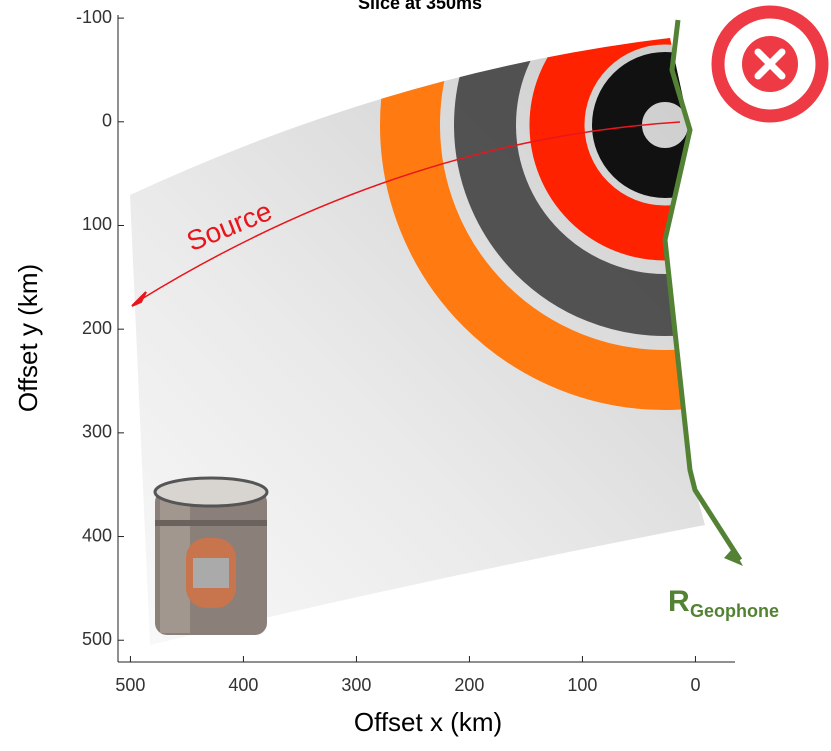 This screenshot has height=751, width=831. Describe the element at coordinates (702, 290) in the screenshot. I see `geophone-line` at that location.